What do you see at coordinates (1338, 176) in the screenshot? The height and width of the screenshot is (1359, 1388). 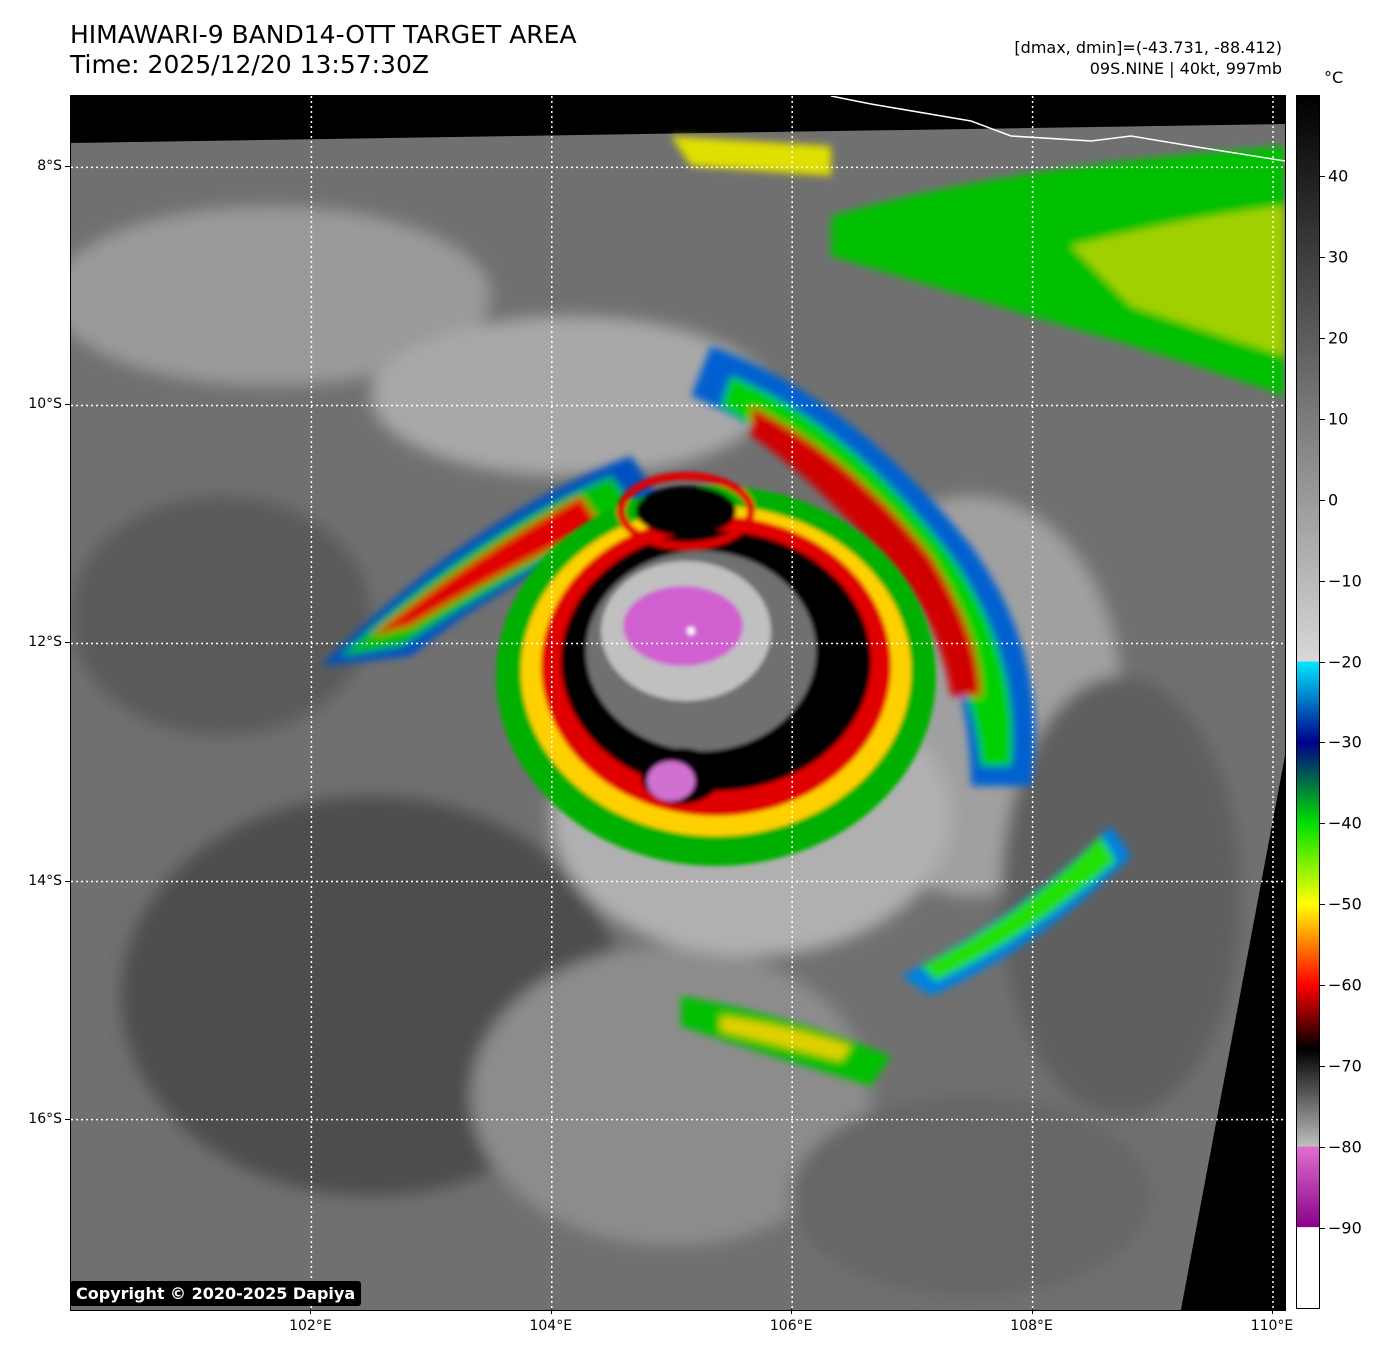 I see `colorbar-tick-label: 40` at bounding box center [1338, 176].